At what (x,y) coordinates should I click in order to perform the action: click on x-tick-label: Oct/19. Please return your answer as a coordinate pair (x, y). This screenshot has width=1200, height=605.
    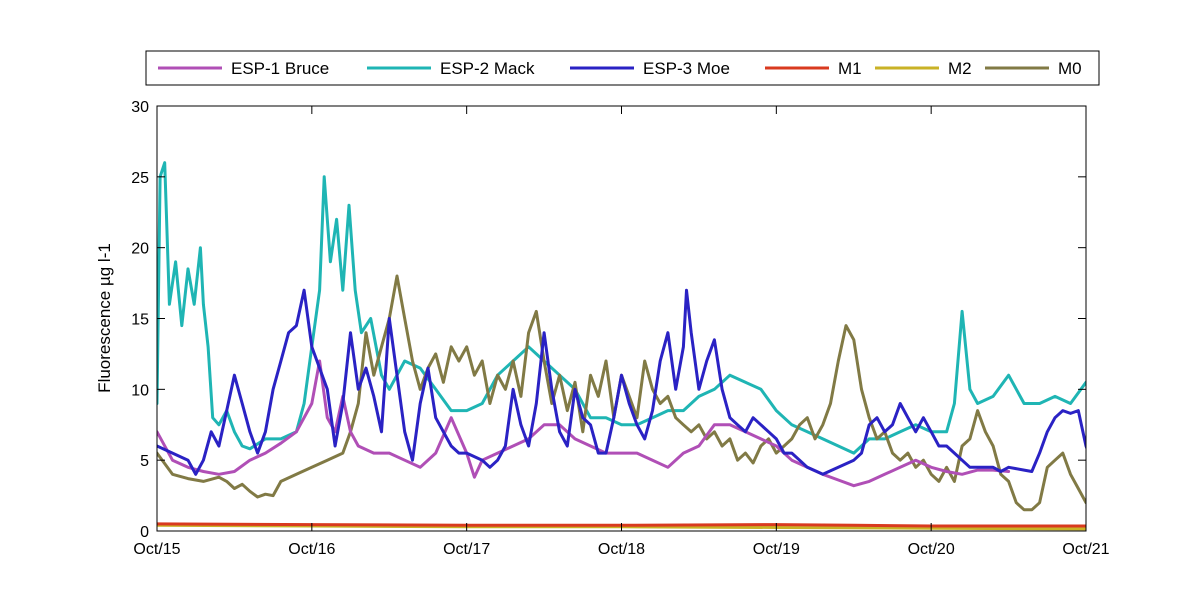
    Looking at the image, I should click on (776, 549).